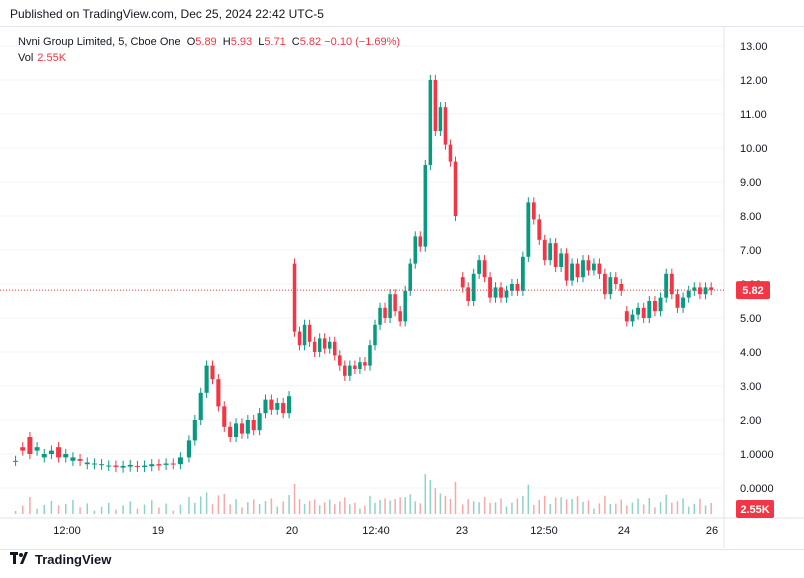 Image resolution: width=804 pixels, height=578 pixels. What do you see at coordinates (750, 319) in the screenshot?
I see `price-tick-label: 5.00` at bounding box center [750, 319].